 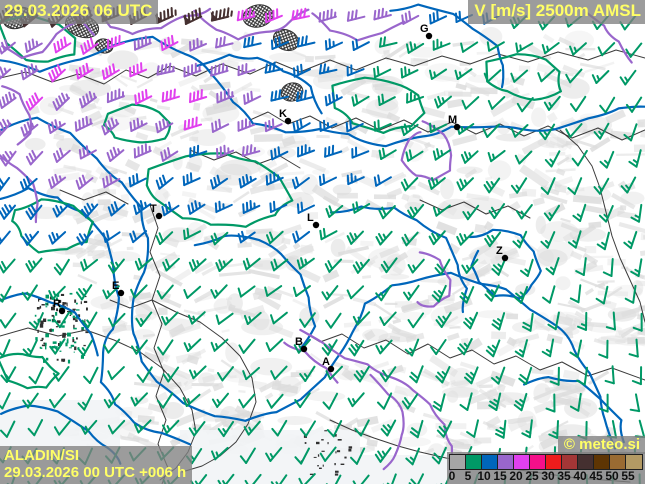 What do you see at coordinates (285, 116) in the screenshot?
I see `city-marker: K` at bounding box center [285, 116].